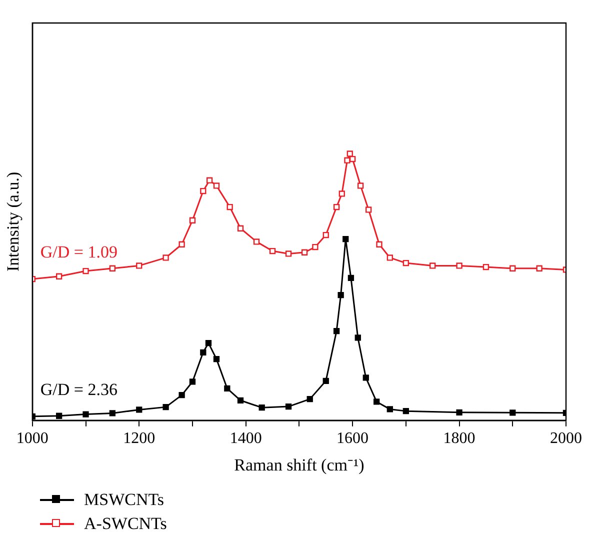  Describe the element at coordinates (32, 439) in the screenshot. I see `x-tick-label: 1000` at that location.